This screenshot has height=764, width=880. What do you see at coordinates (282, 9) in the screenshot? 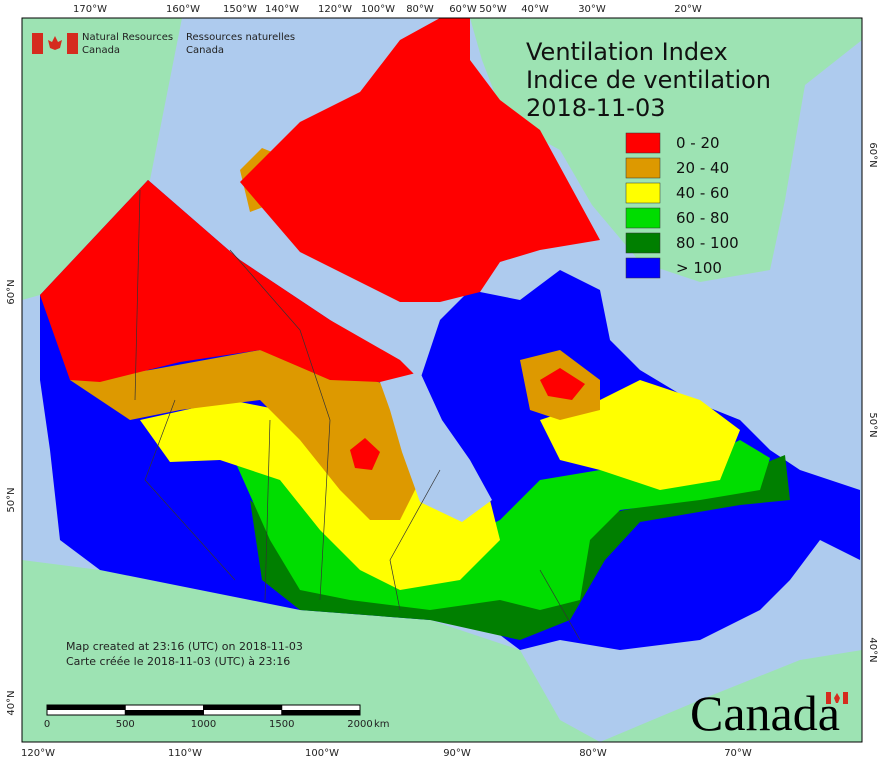
I see `longitude-label: 140°W` at bounding box center [282, 9].